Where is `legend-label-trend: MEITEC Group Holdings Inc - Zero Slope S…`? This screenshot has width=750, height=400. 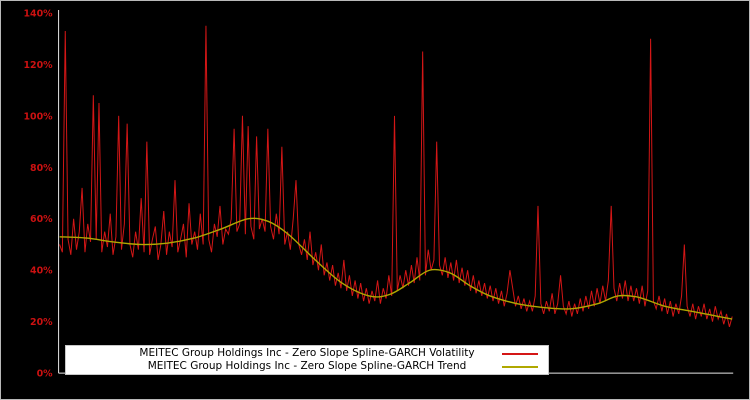 legend-label-trend: MEITEC Group Holdings Inc - Zero Slope S… is located at coordinates (307, 366).